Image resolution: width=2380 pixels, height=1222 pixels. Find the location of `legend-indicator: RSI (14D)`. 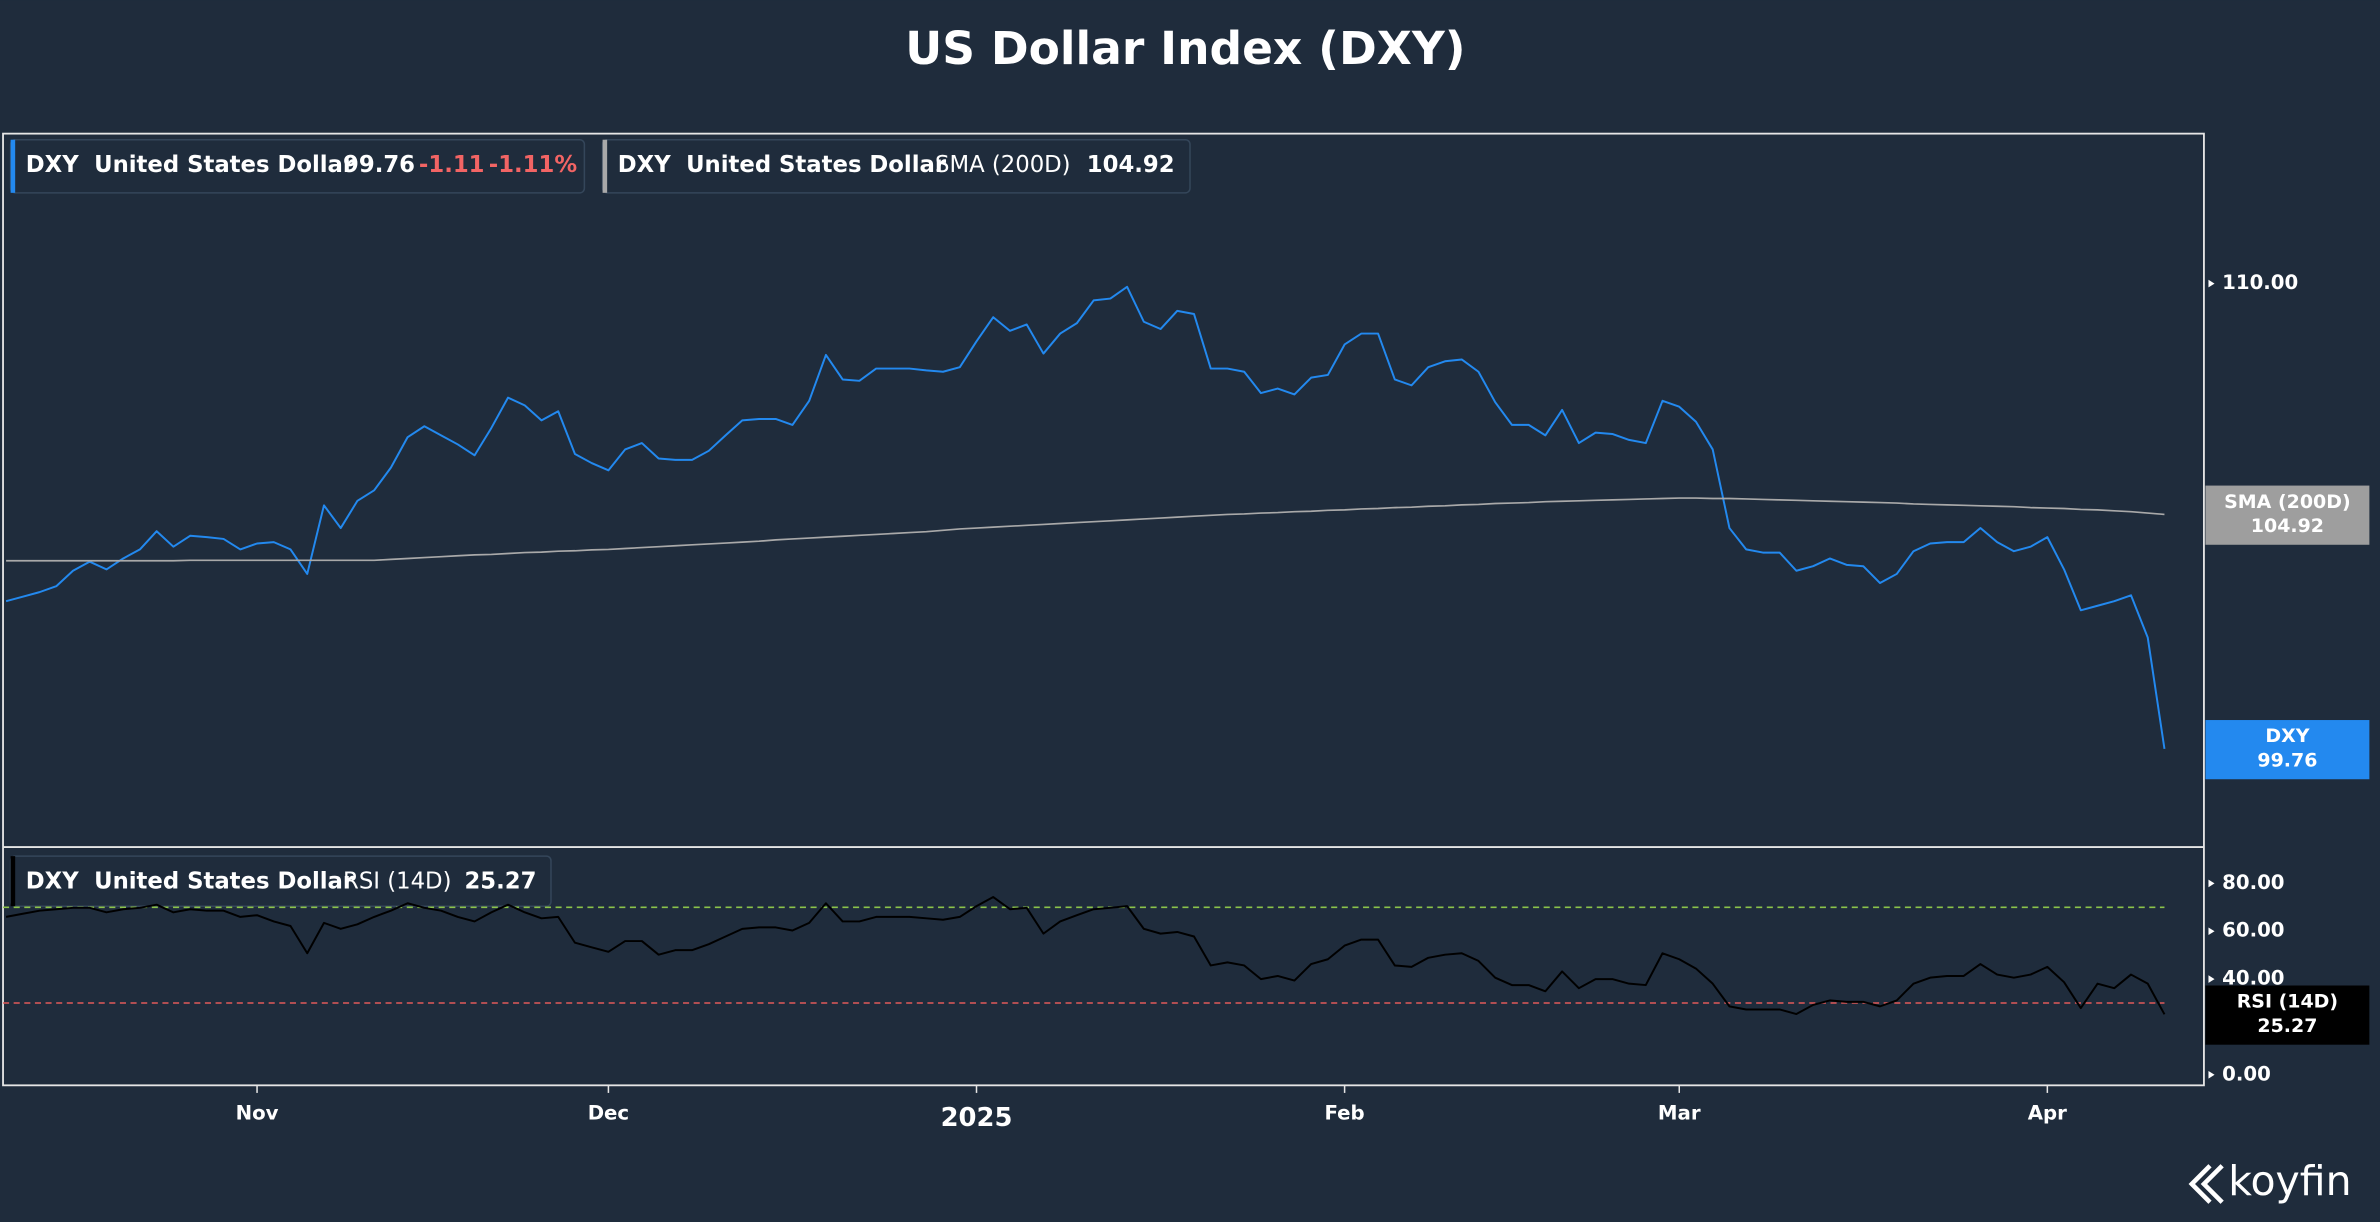

legend-indicator: RSI (14D) is located at coordinates (397, 881).